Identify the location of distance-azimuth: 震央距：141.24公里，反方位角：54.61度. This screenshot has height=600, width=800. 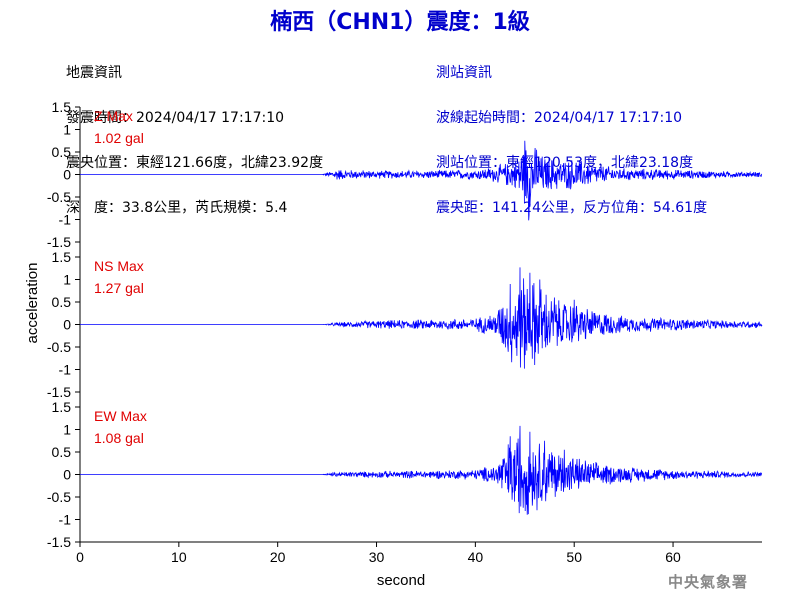
(572, 208).